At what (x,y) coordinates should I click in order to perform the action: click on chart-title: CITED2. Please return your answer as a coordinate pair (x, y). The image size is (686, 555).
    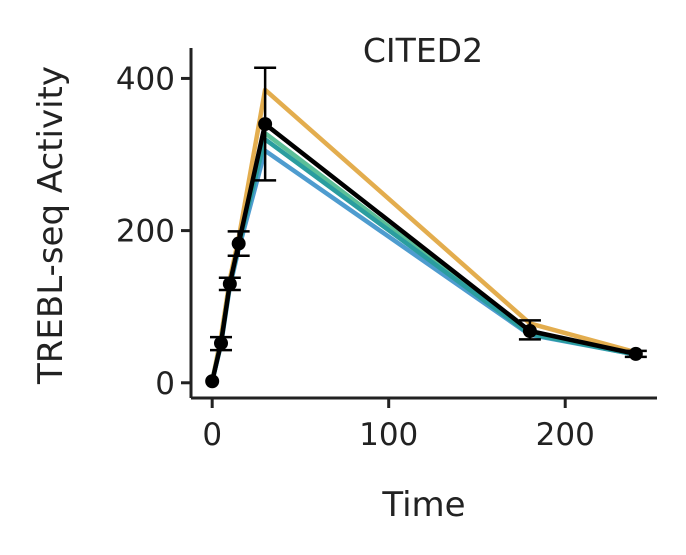
    Looking at the image, I should click on (423, 50).